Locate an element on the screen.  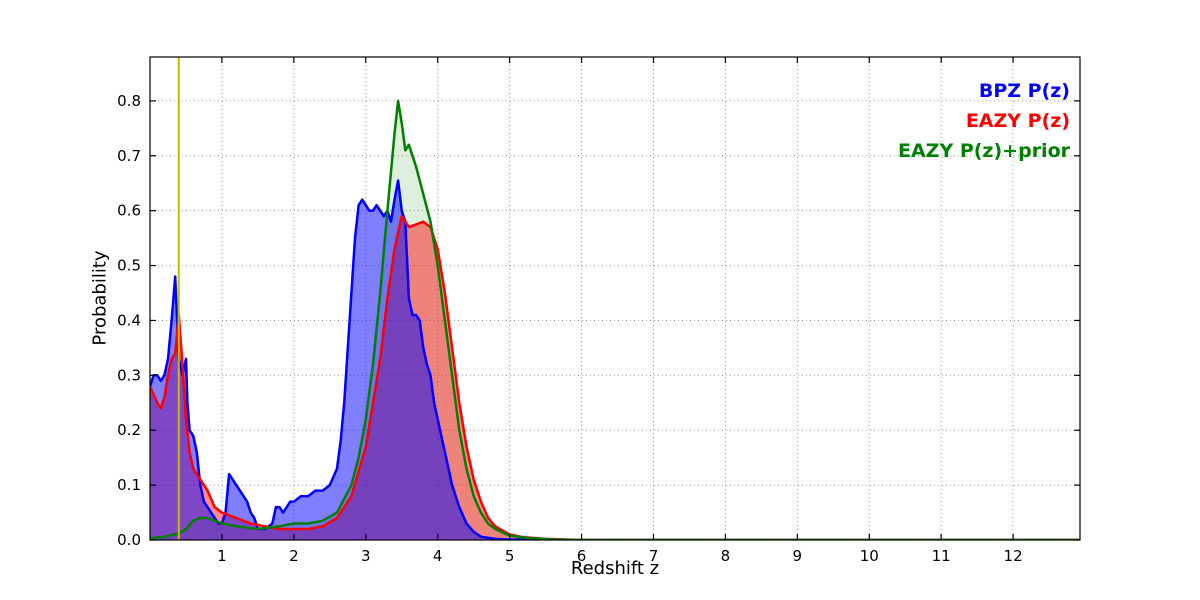
legend-item-eazy-prior: EAZY P(z)+prior is located at coordinates (983, 151).